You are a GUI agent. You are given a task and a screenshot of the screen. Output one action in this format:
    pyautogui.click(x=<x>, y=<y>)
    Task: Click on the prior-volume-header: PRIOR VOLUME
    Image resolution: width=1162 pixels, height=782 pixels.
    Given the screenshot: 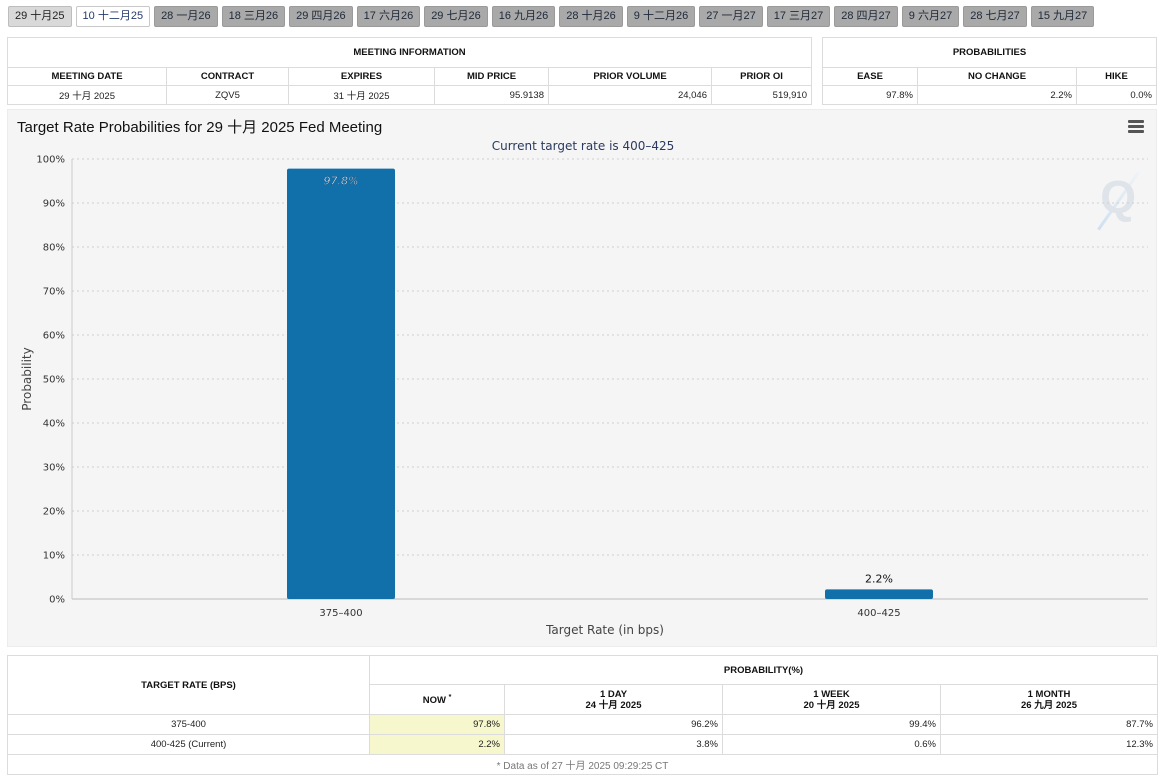 What is the action you would take?
    pyautogui.click(x=630, y=76)
    